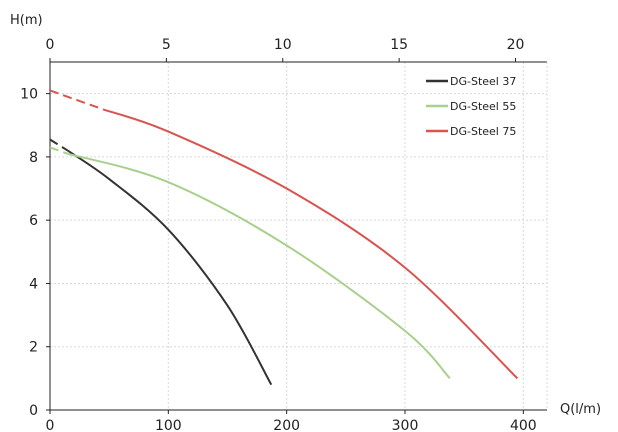 The image size is (618, 432). I want to click on x-tick-label: 100, so click(168, 425).